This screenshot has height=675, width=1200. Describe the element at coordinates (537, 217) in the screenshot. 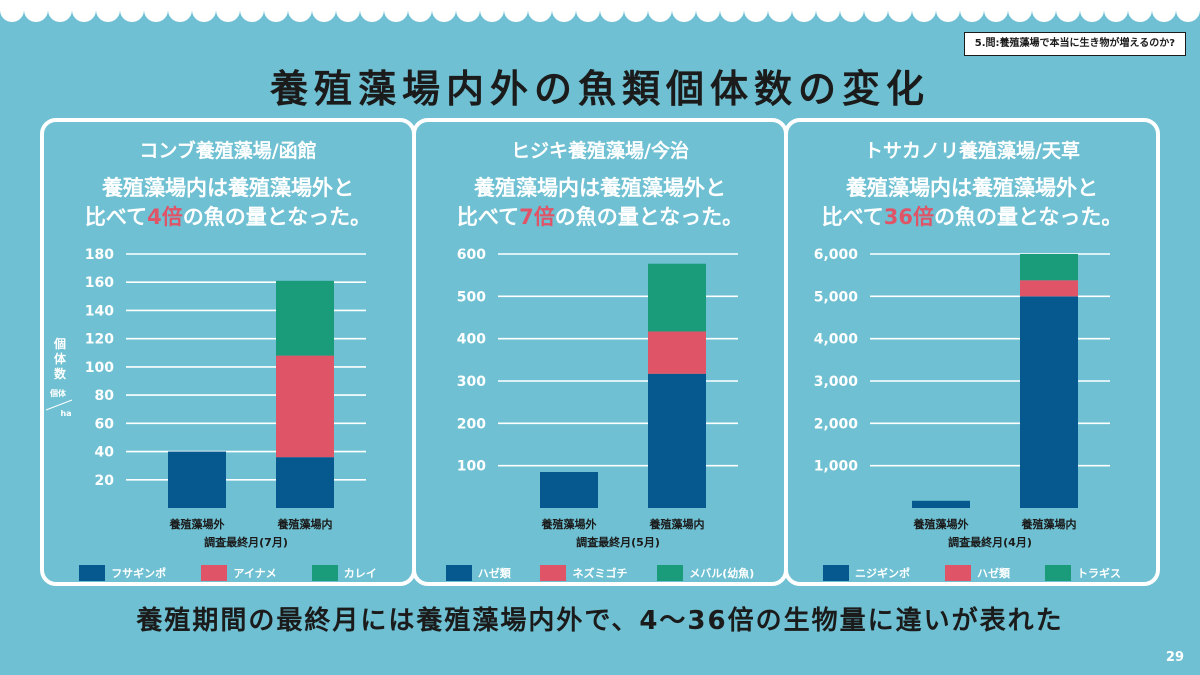

I see `multiplier-highlight: 7倍` at that location.